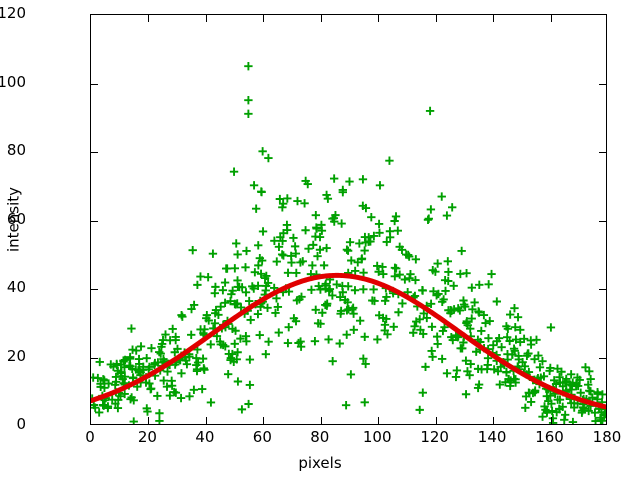 The image size is (640, 480). What do you see at coordinates (321, 420) in the screenshot?
I see `x-tick-mark` at bounding box center [321, 420].